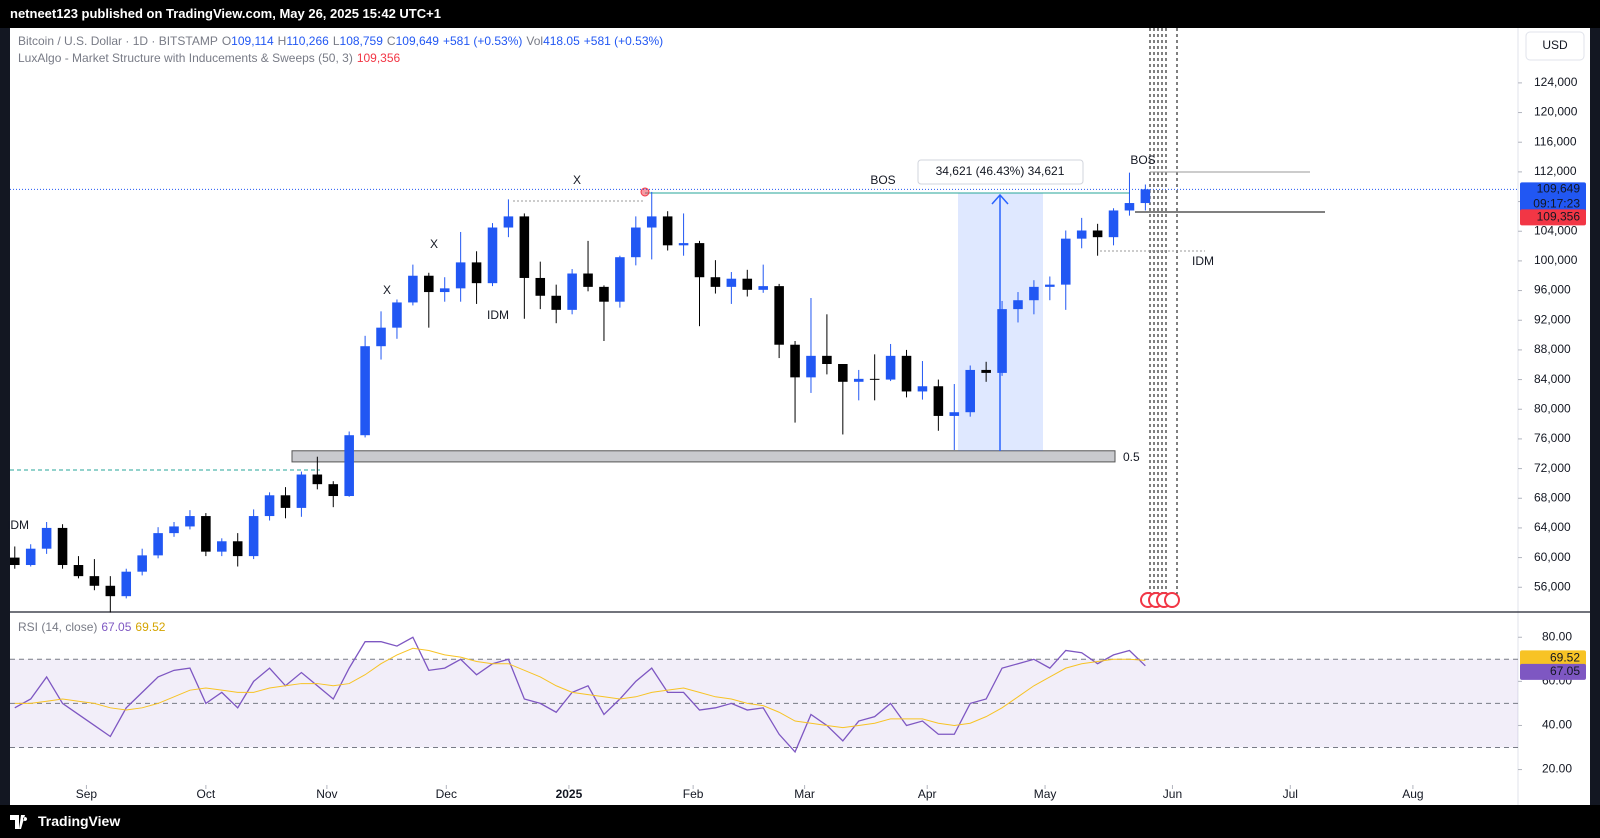  Describe the element at coordinates (1552, 586) in the screenshot. I see `y-tick-label: 56,000` at that location.